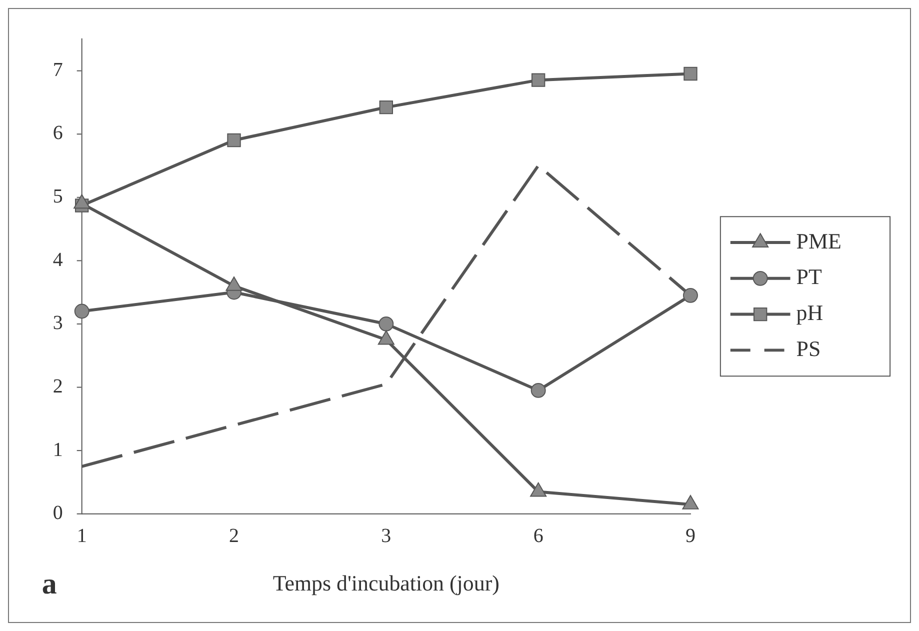 This screenshot has height=631, width=919. I want to click on x-tick-label: 9, so click(691, 536).